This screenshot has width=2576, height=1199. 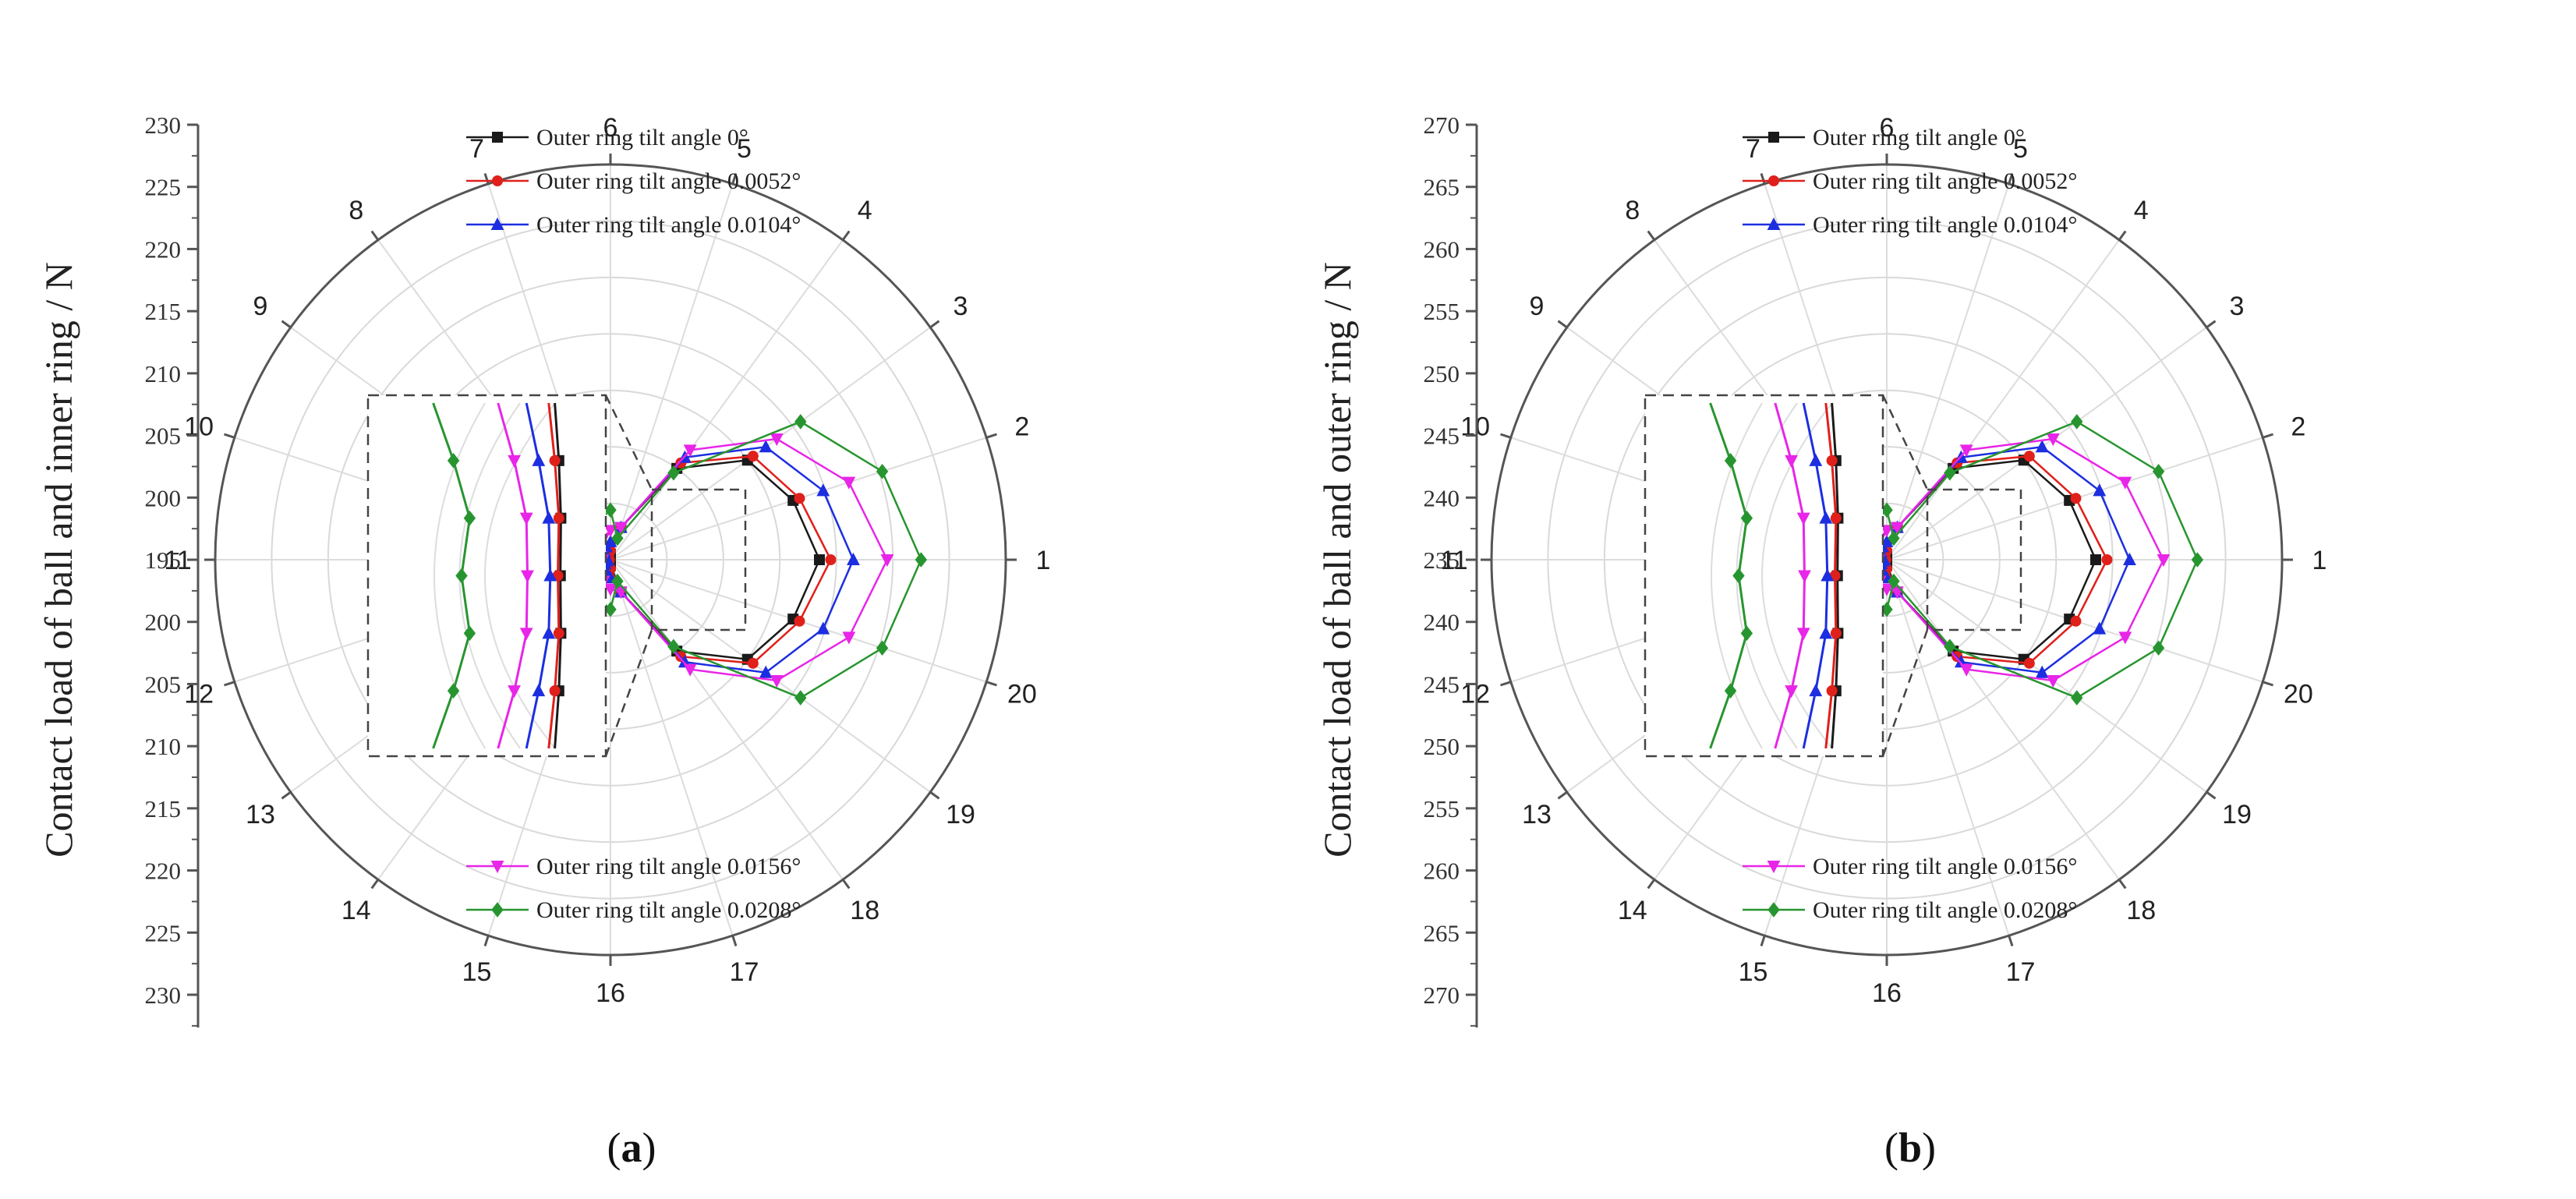 What do you see at coordinates (961, 306) in the screenshot?
I see `angle-label: 3` at bounding box center [961, 306].